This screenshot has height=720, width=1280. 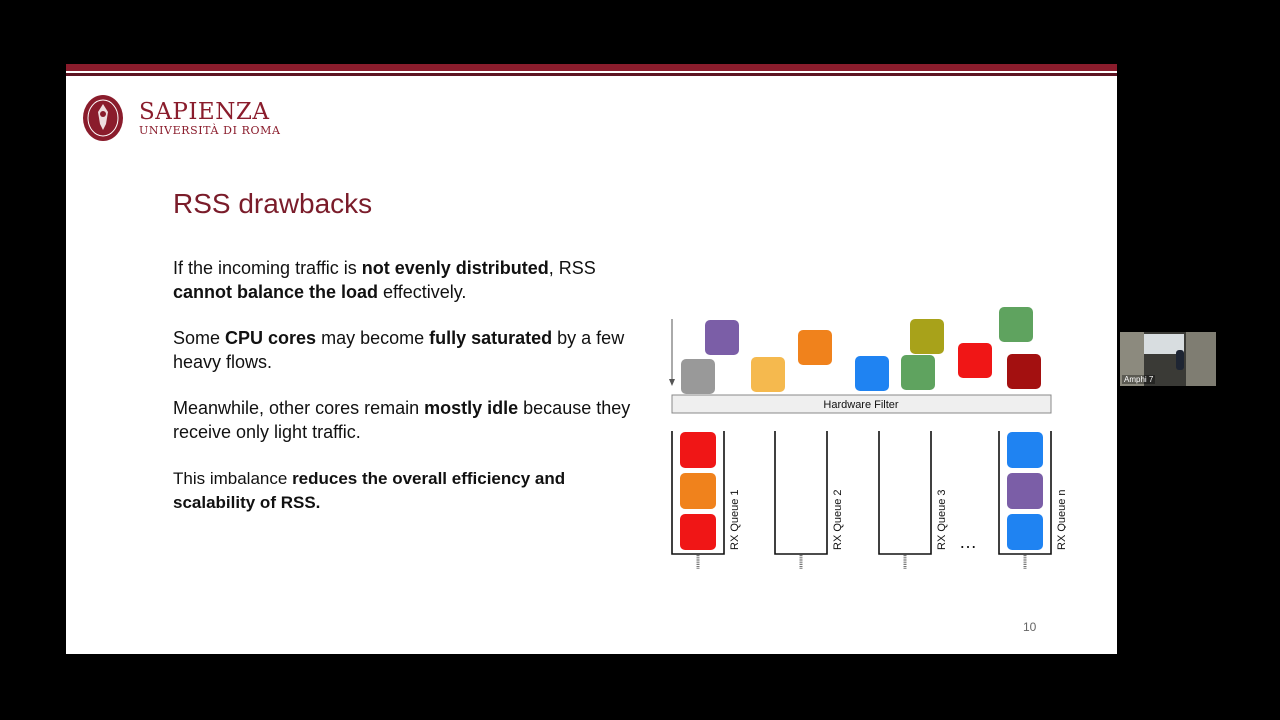 I want to click on text-run: Some, so click(x=199, y=338).